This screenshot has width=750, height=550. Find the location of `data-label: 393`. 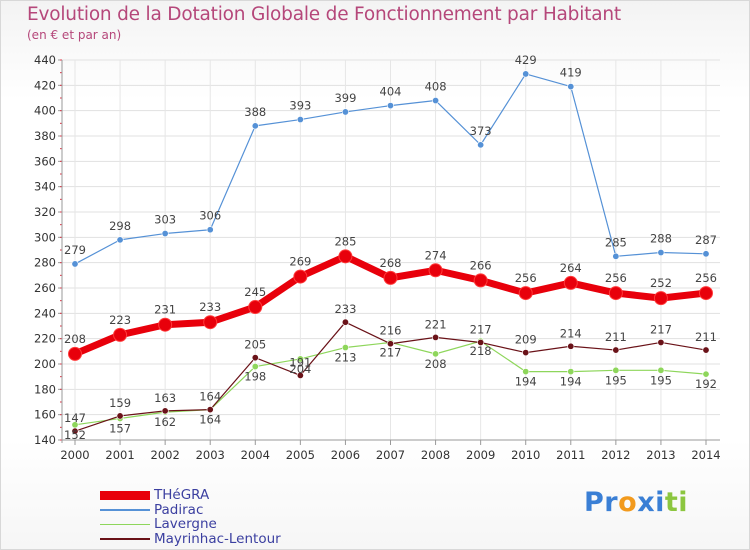

data-label: 393 is located at coordinates (300, 106).